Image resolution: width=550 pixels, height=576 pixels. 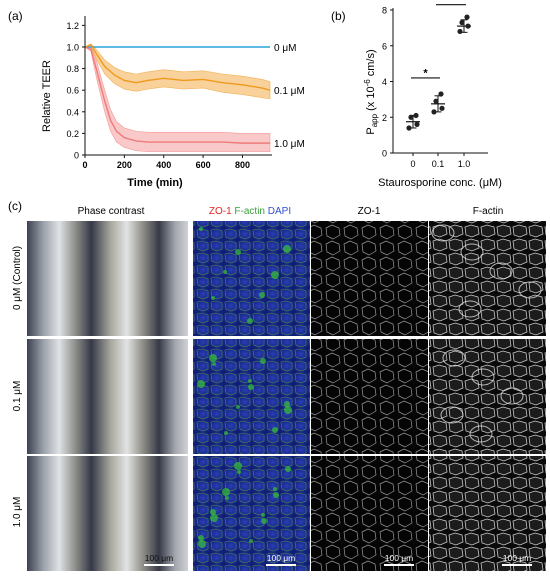 I want to click on teer-x-tick-label: 600, so click(x=203, y=165).